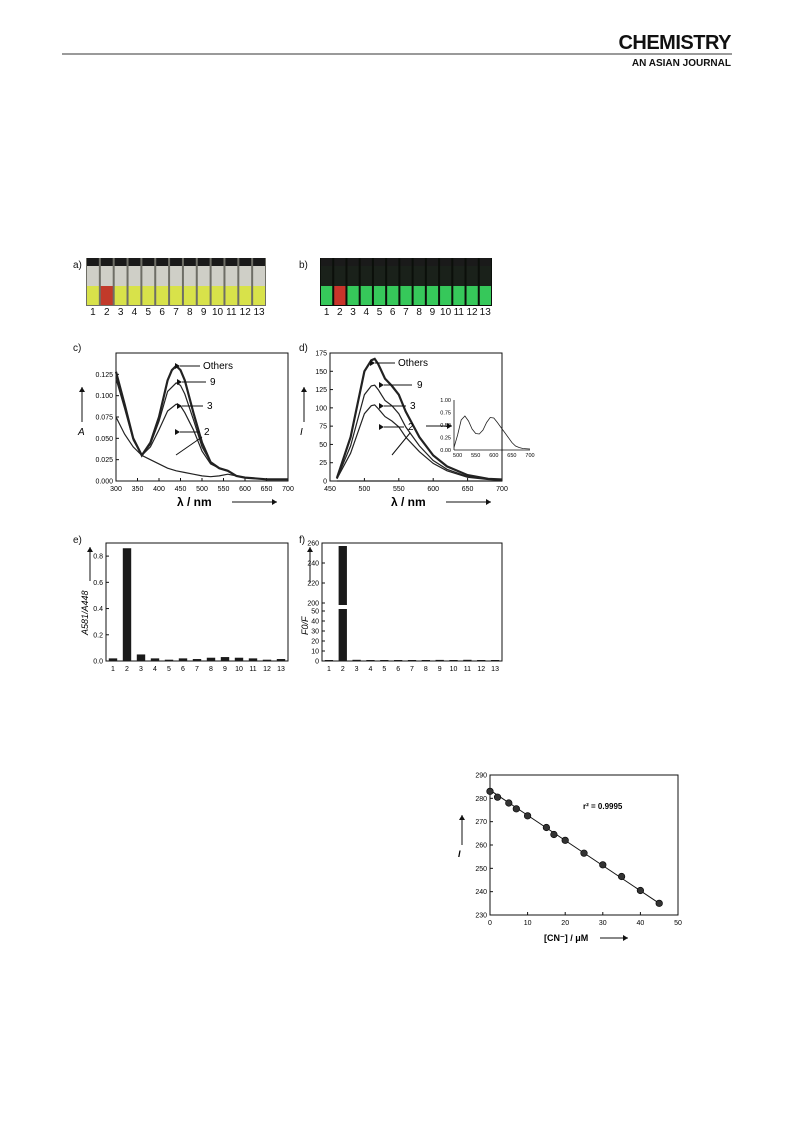 This screenshot has height=1121, width=793. Describe the element at coordinates (231, 312) in the screenshot. I see `vial-number: 11` at that location.